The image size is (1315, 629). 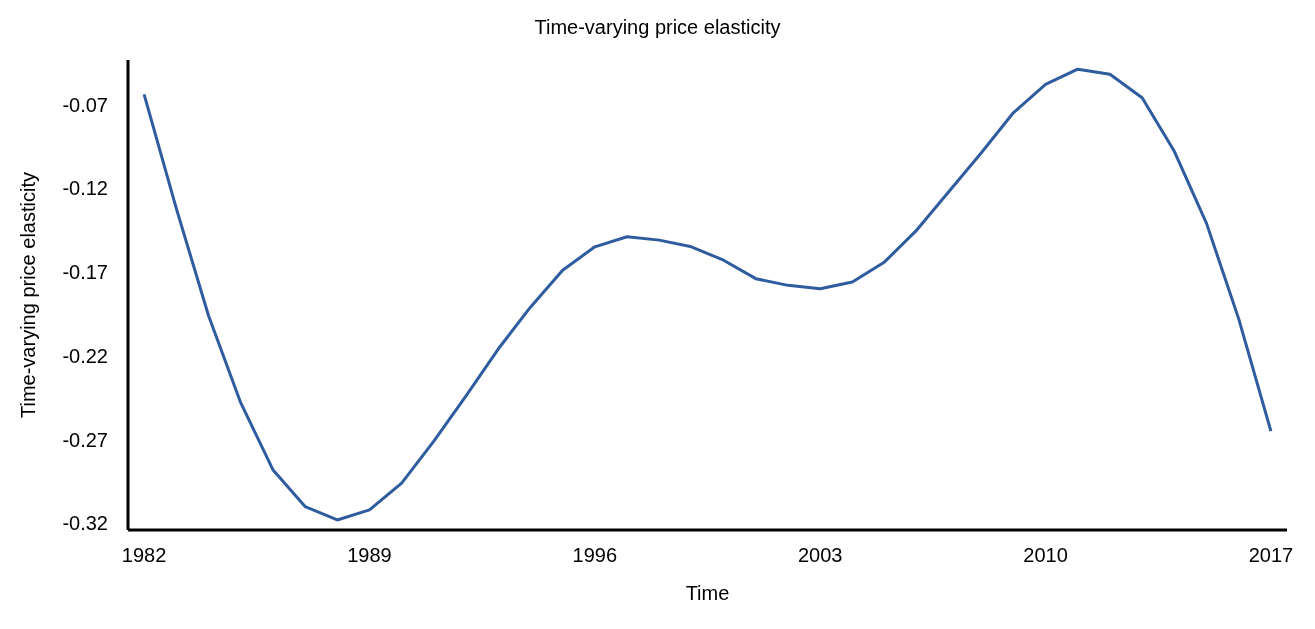 What do you see at coordinates (369, 555) in the screenshot?
I see `x-tick-label: 1989` at bounding box center [369, 555].